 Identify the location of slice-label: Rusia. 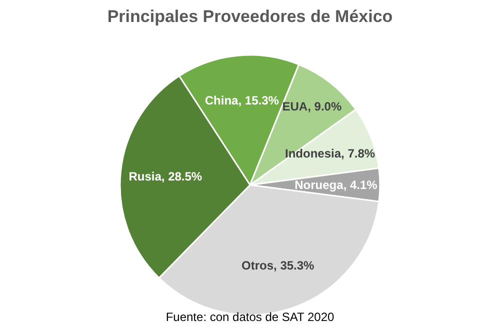
(145, 177).